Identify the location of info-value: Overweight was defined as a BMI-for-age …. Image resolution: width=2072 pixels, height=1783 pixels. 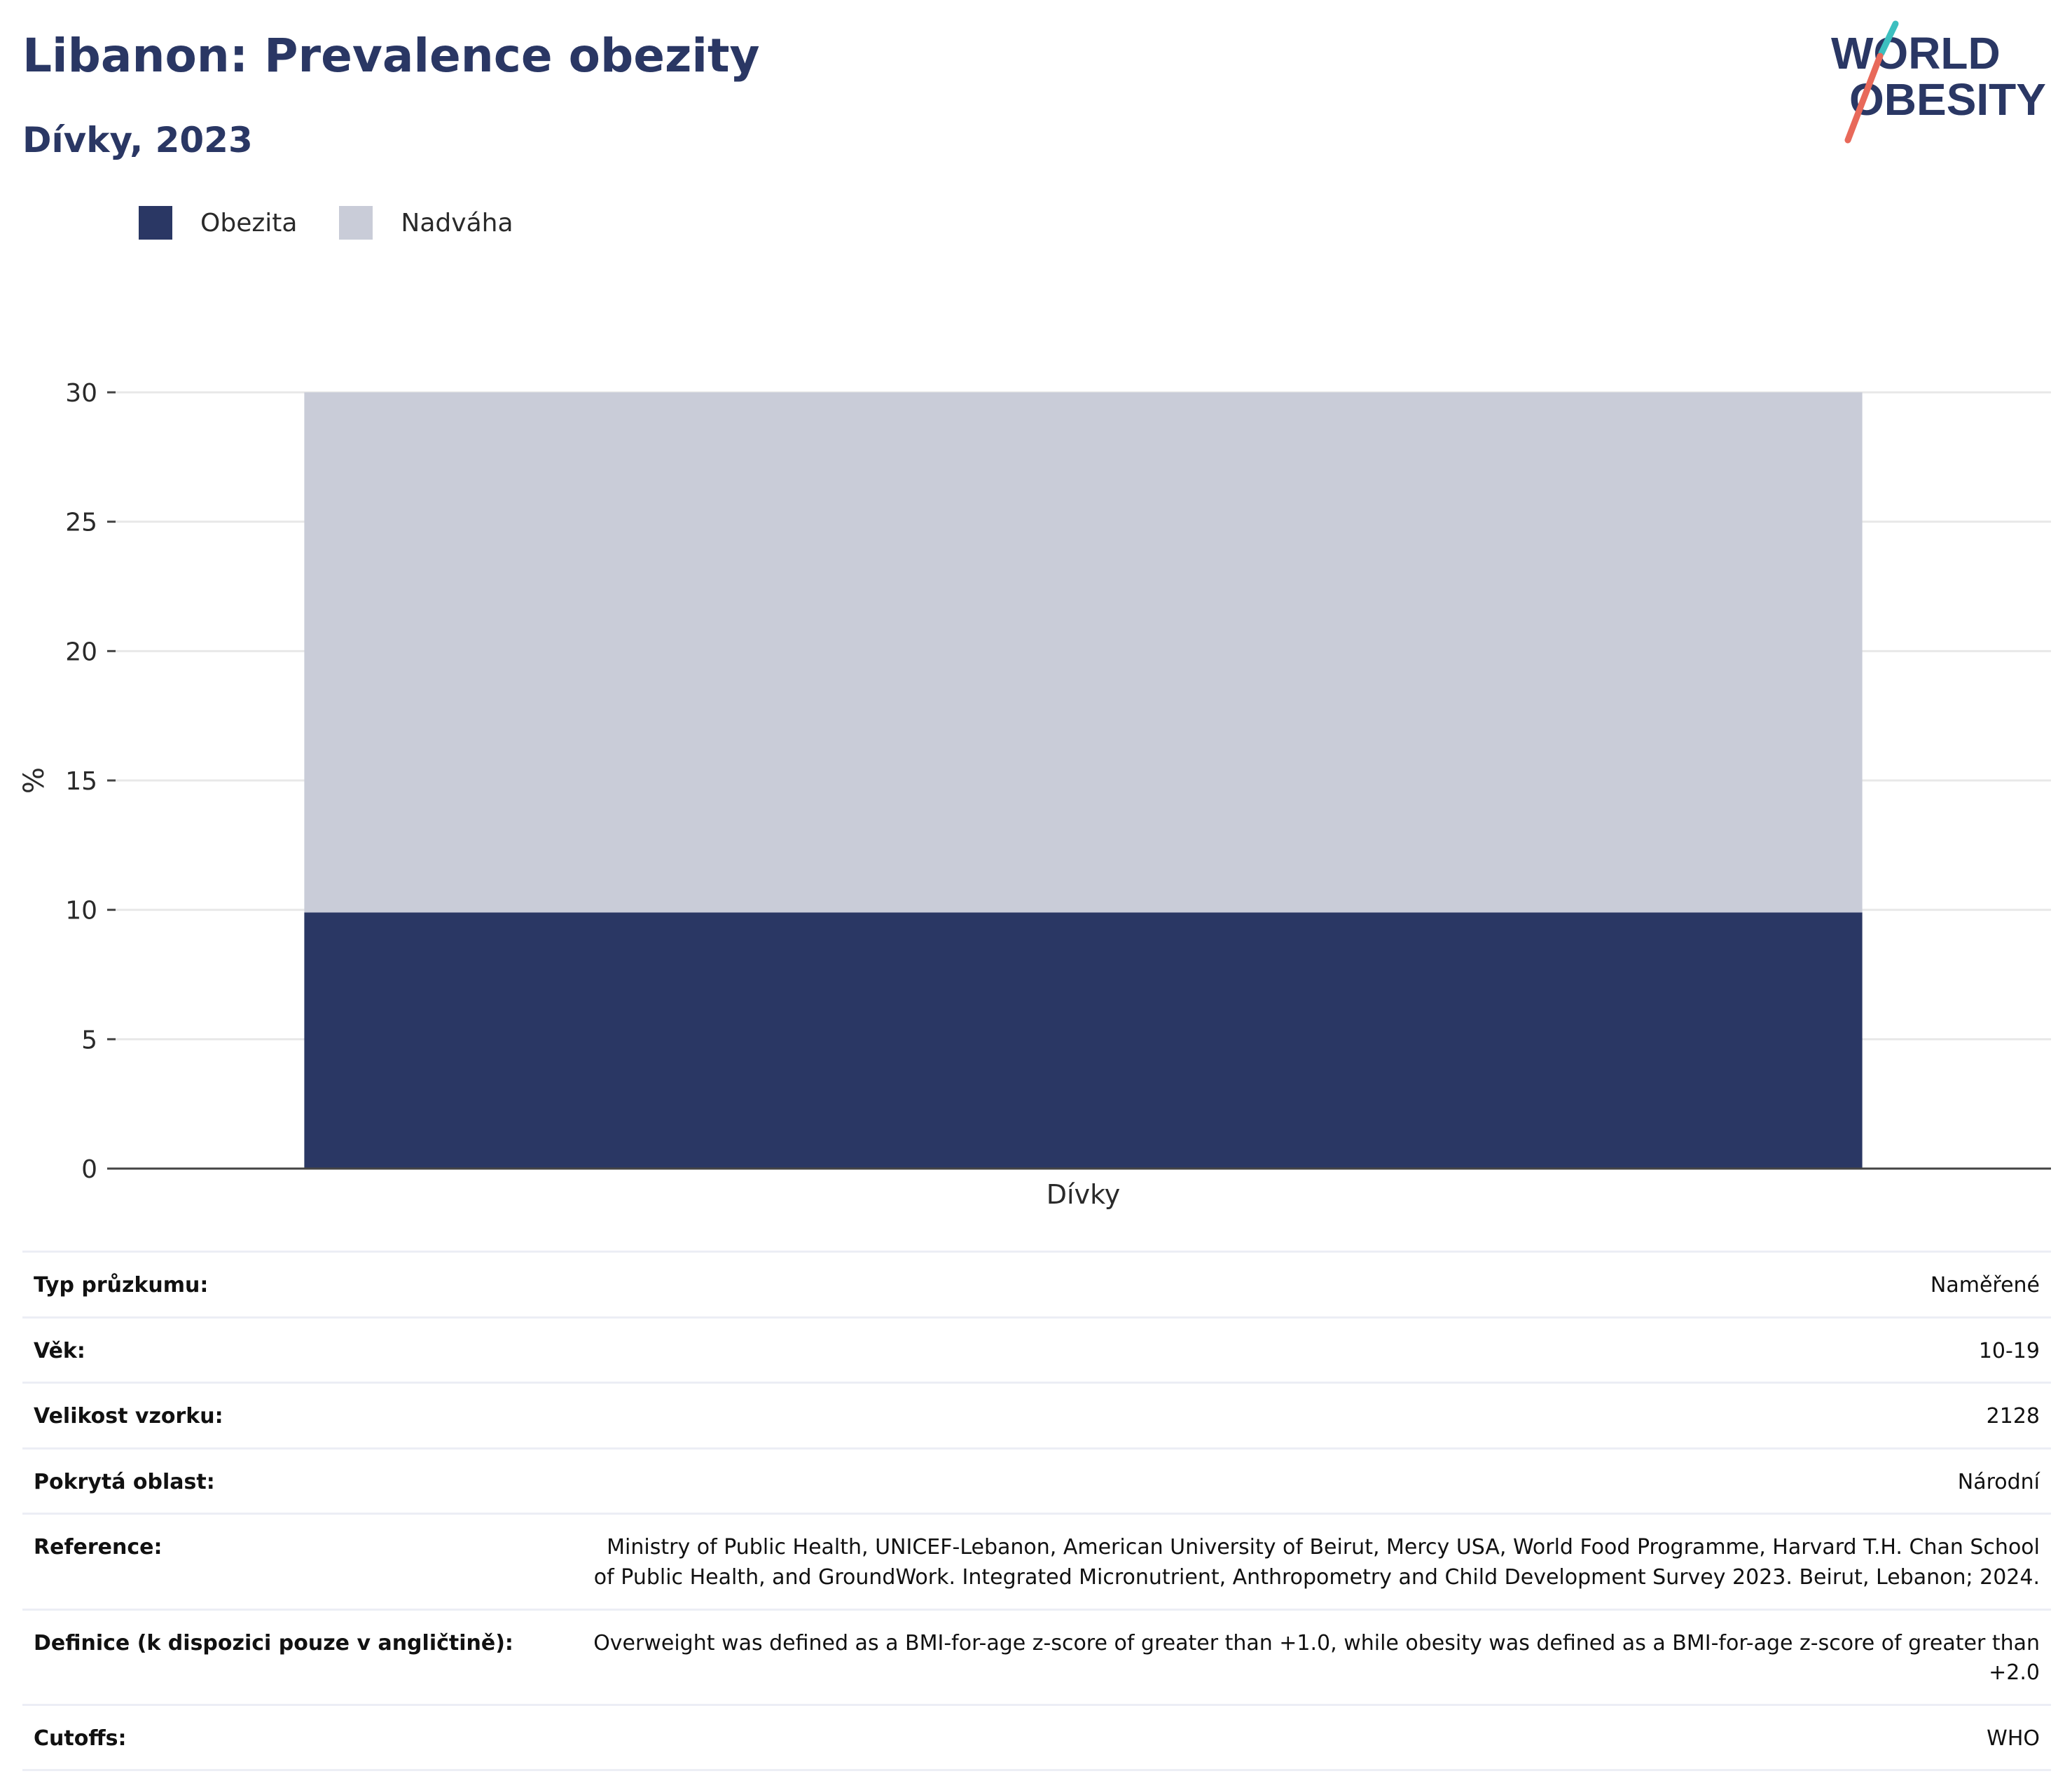
(1314, 1656).